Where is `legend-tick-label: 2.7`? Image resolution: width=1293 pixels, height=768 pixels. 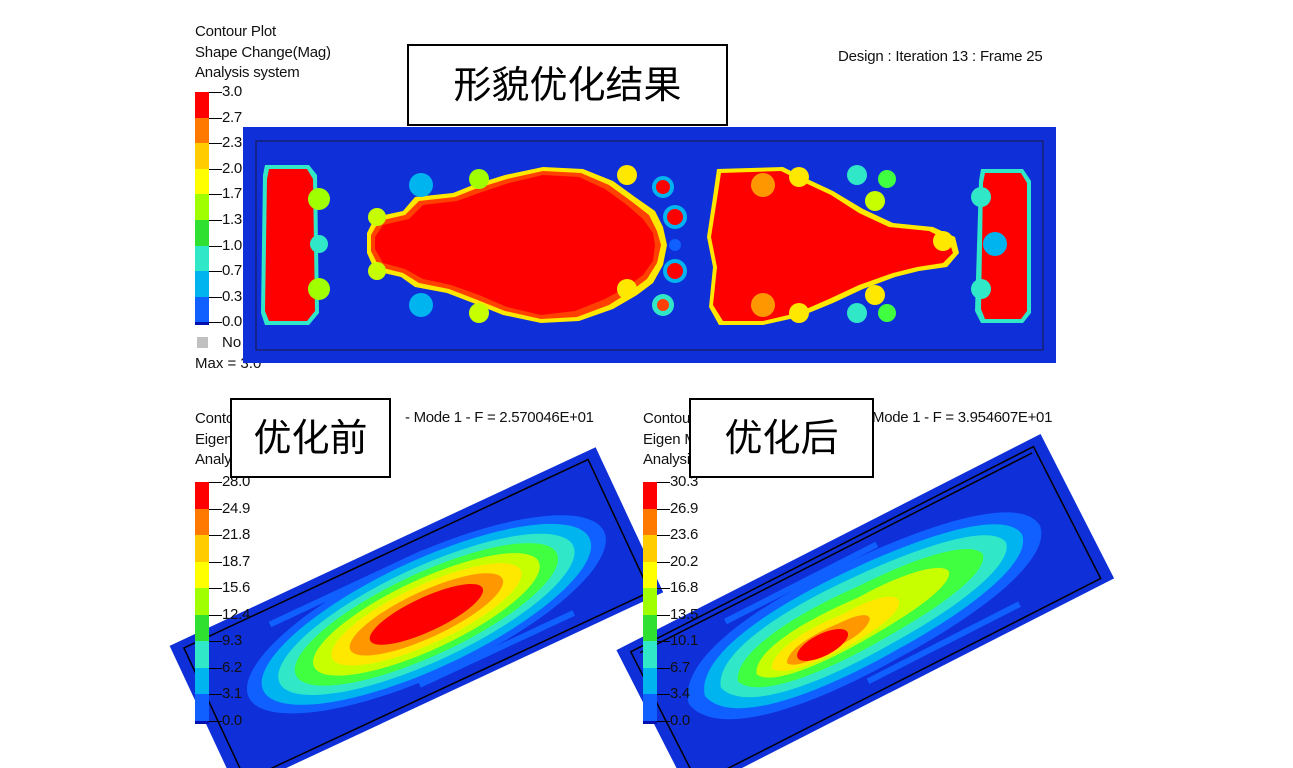
legend-tick-label: 2.7 is located at coordinates (232, 117).